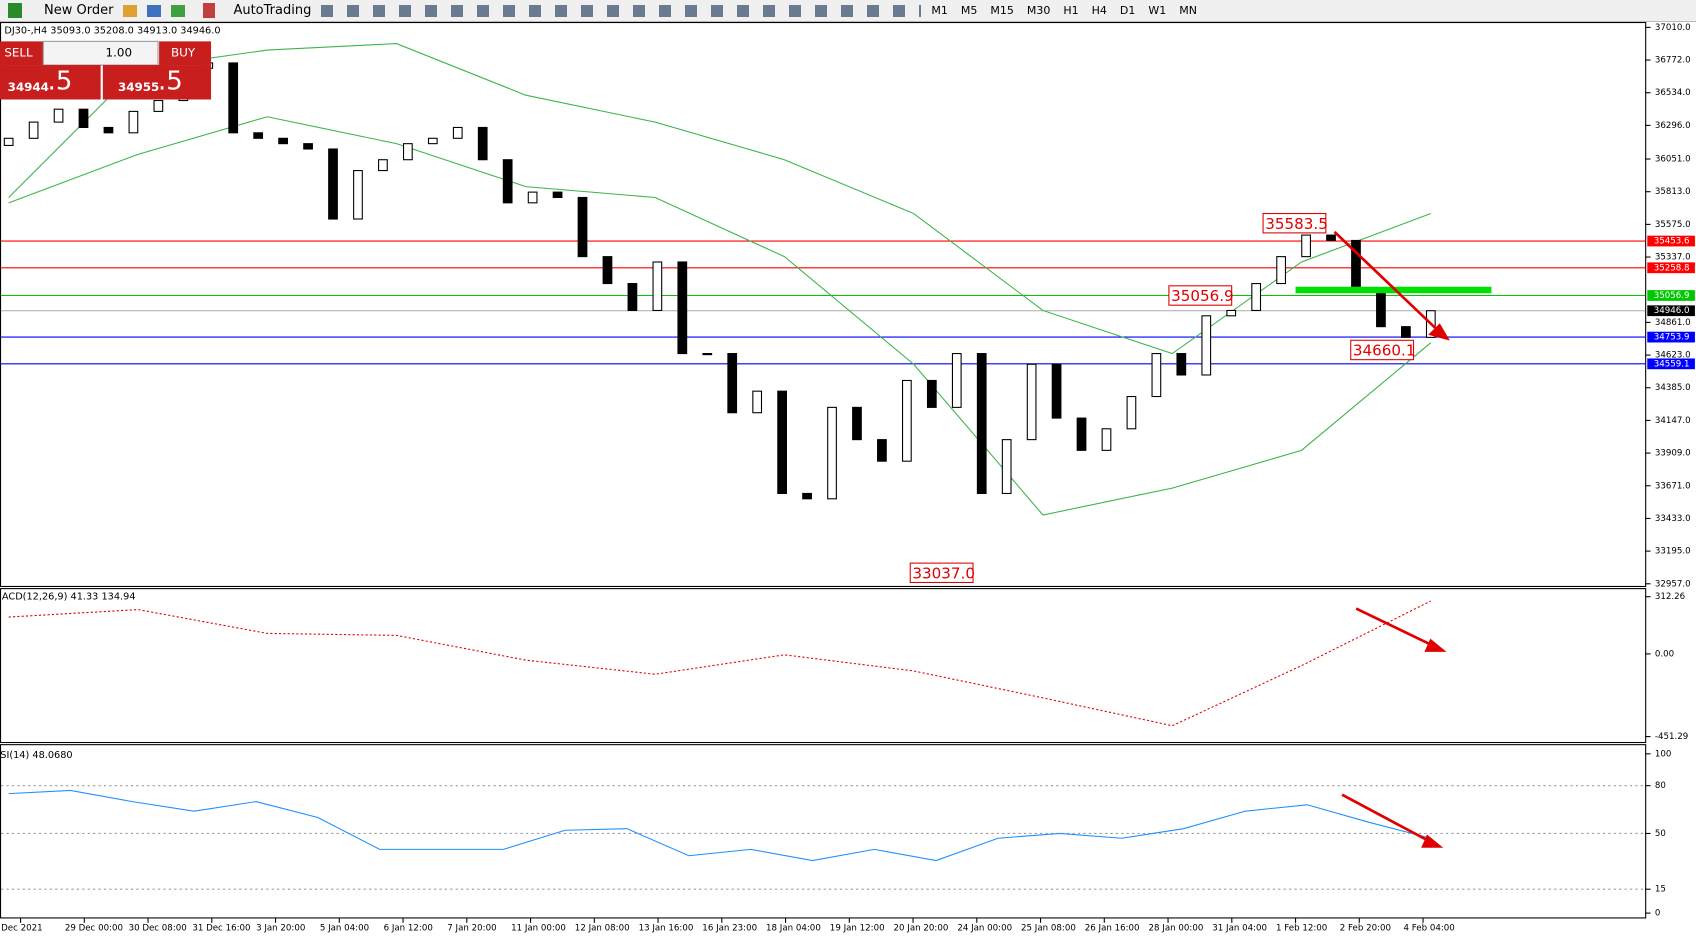  I want to click on y-tick-label: 15, so click(1660, 890).